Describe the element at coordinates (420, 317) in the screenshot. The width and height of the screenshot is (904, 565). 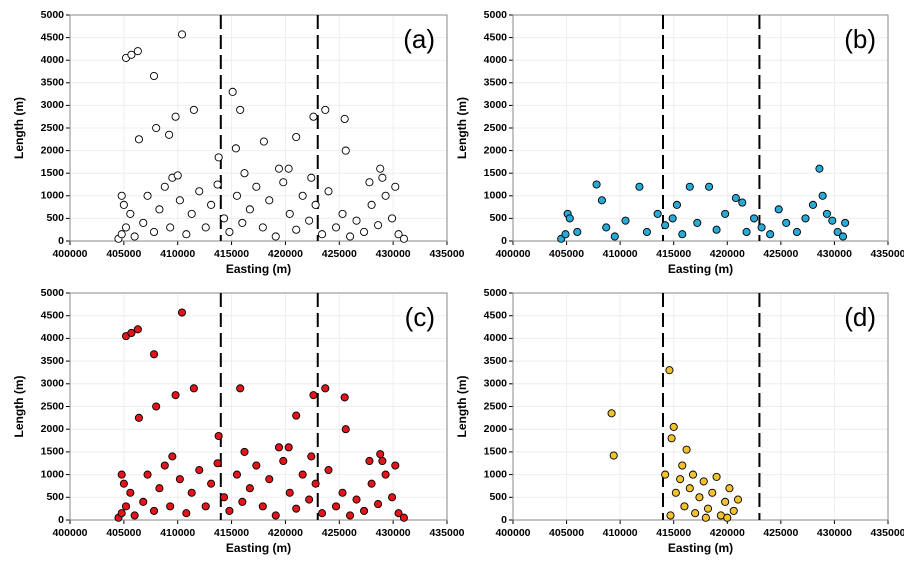
I see `panel-label: (c)` at that location.